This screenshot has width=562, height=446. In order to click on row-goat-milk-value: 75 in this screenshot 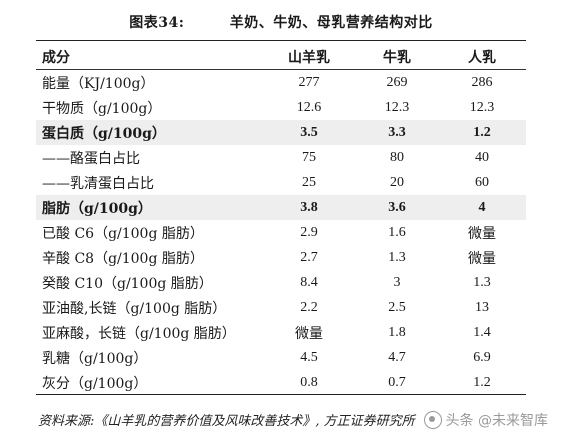, I will do `click(309, 157)`.